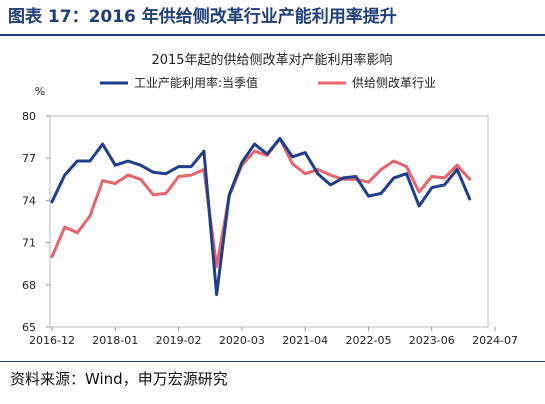 The width and height of the screenshot is (545, 404). I want to click on source-note: 资料来源：Wind，申万宏源研究, so click(119, 379).